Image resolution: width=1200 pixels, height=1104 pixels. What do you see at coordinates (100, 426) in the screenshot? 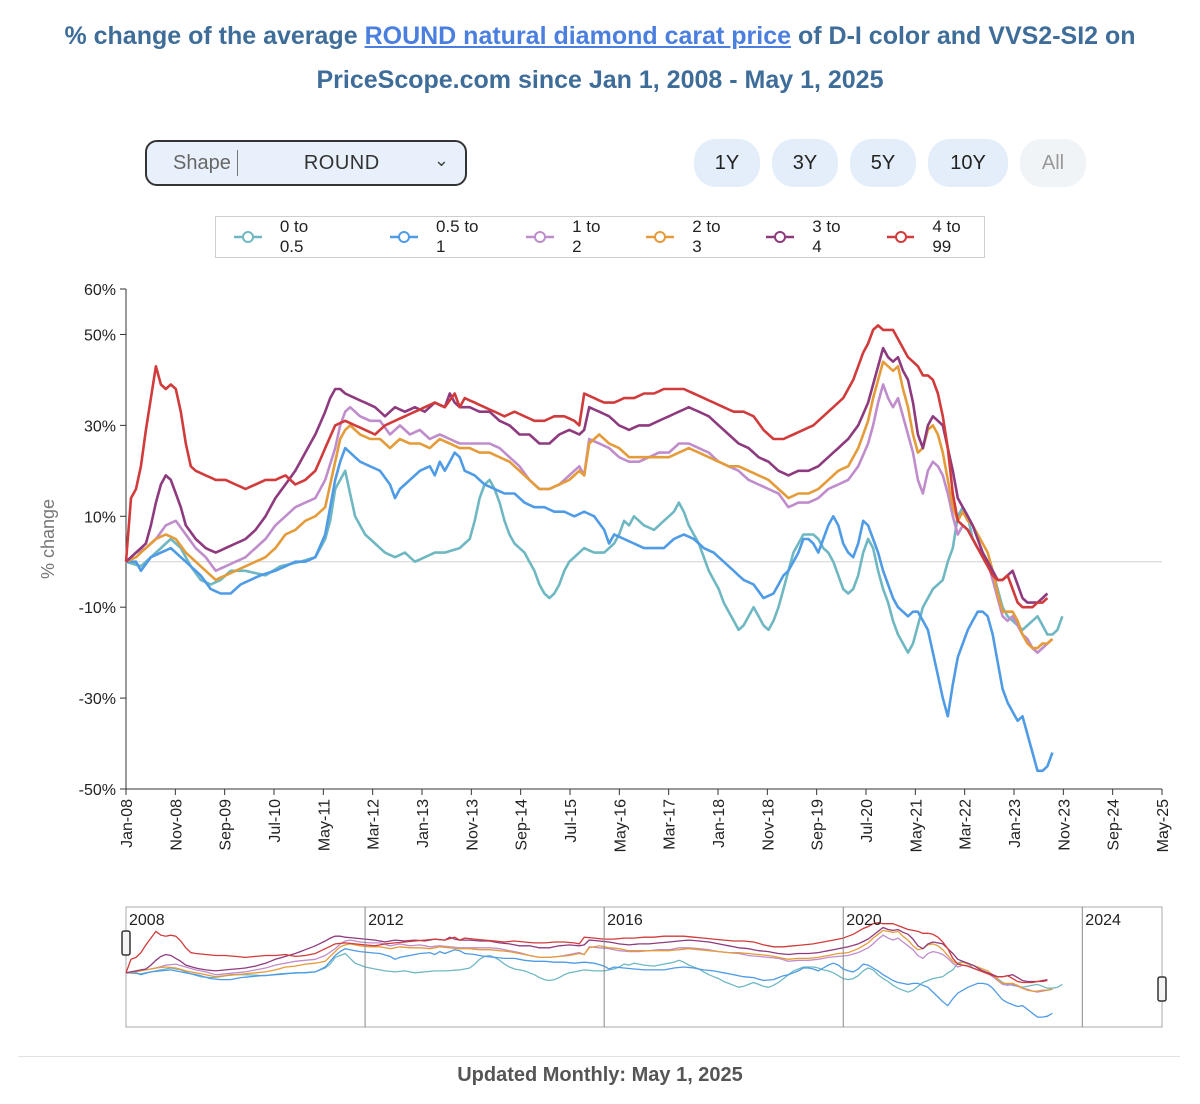
I see `y-tick-label: 30%` at bounding box center [100, 426].